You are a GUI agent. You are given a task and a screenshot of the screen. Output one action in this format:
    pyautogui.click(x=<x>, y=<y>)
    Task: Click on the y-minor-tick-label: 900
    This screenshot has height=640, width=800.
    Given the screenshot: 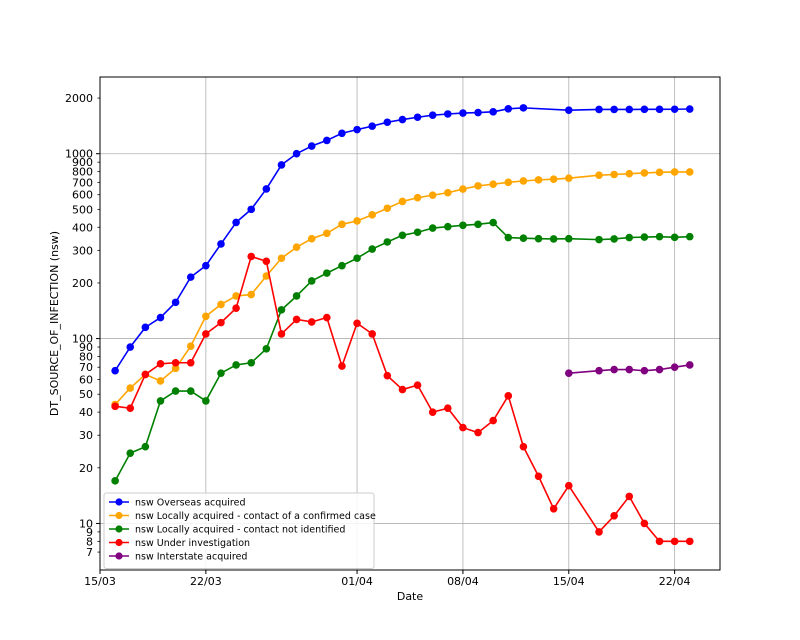 What is the action you would take?
    pyautogui.click(x=82, y=162)
    